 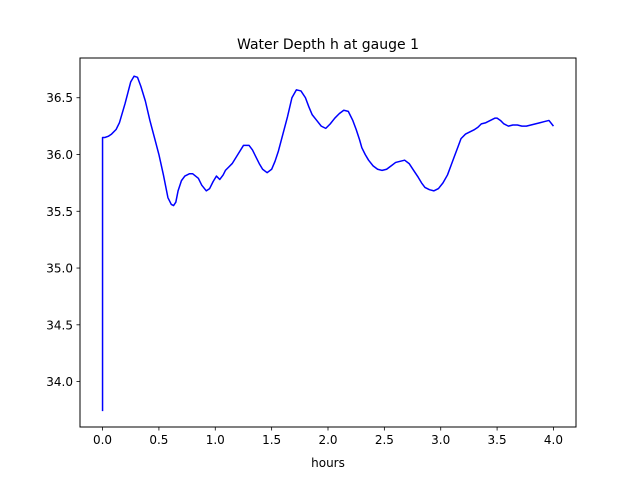 I want to click on x-tick-label: 2.0, so click(x=327, y=440).